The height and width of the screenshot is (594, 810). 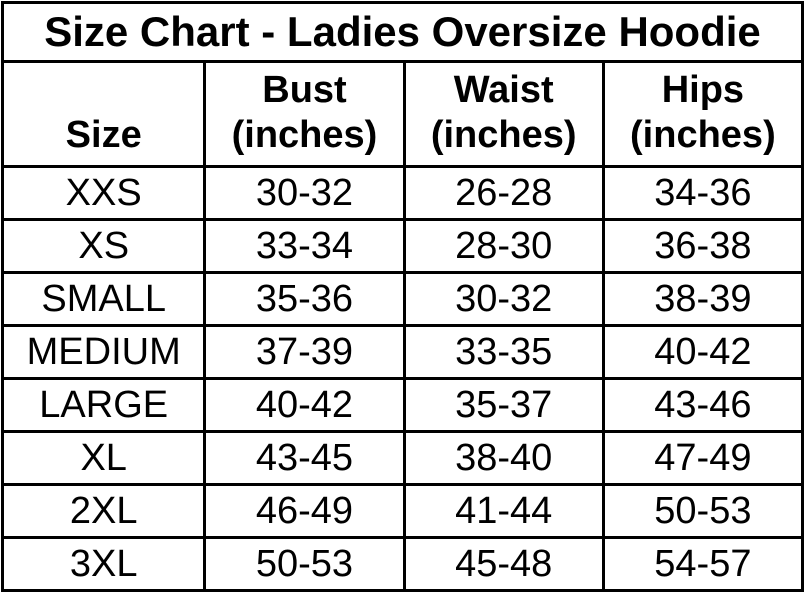 I want to click on table-row-large: LARGE 40-42 35-37 43-46, so click(x=402, y=405).